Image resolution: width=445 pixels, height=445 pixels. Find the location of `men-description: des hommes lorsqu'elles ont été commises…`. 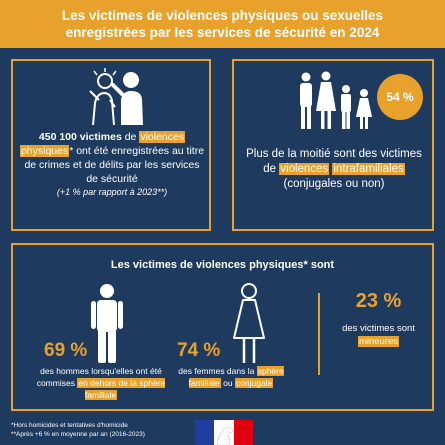

men-description: des hommes lorsqu'elles ont été commises… is located at coordinates (101, 383).